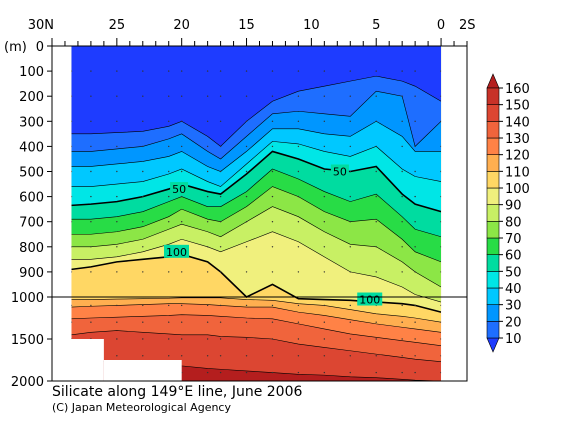  Describe the element at coordinates (517, 139) in the screenshot. I see `colorbar-label: 130` at that location.